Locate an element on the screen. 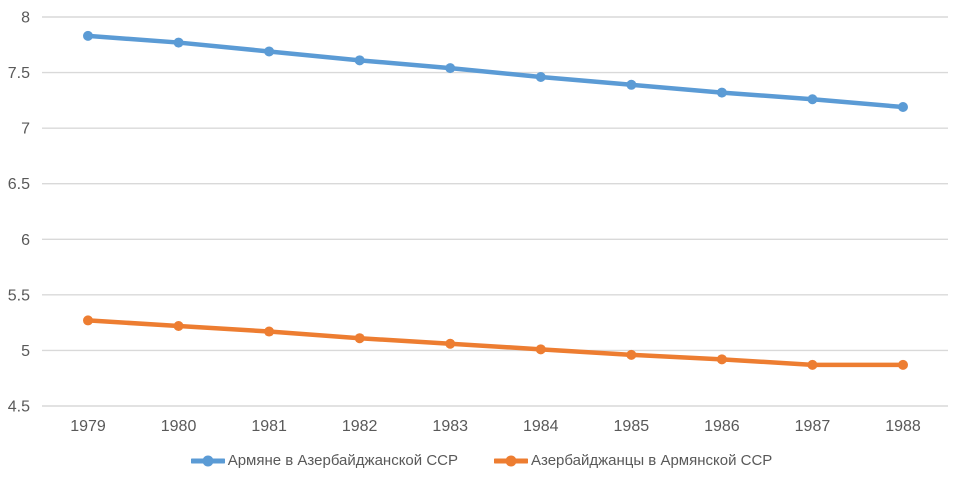  legend-label: Азербайджанцы в Армянской ССР is located at coordinates (651, 460).